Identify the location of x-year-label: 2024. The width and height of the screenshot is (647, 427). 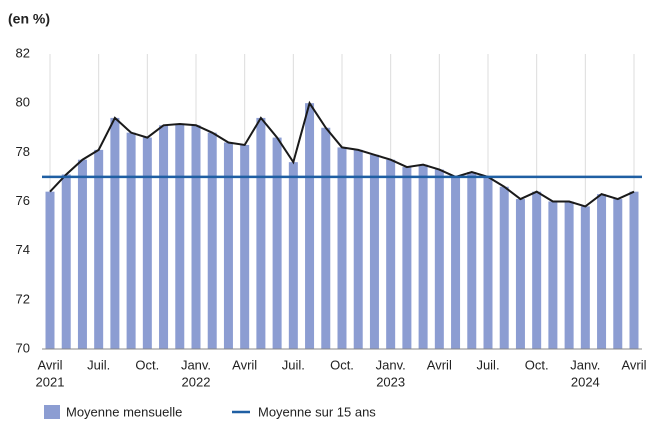
(585, 381).